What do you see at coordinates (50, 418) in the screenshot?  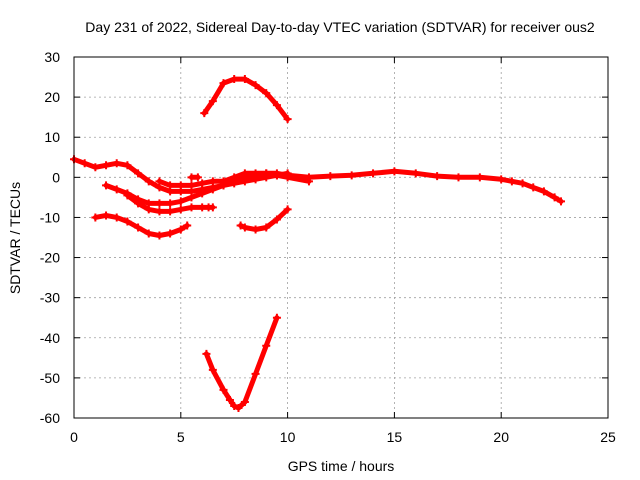 I see `y-tick-label: -60` at bounding box center [50, 418].